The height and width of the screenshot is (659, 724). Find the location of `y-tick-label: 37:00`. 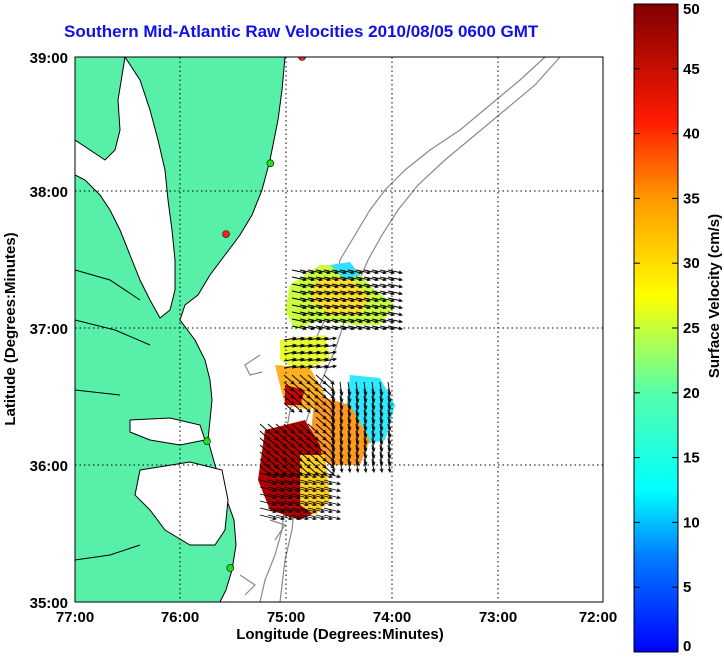

y-tick-label: 37:00 is located at coordinates (49, 329).